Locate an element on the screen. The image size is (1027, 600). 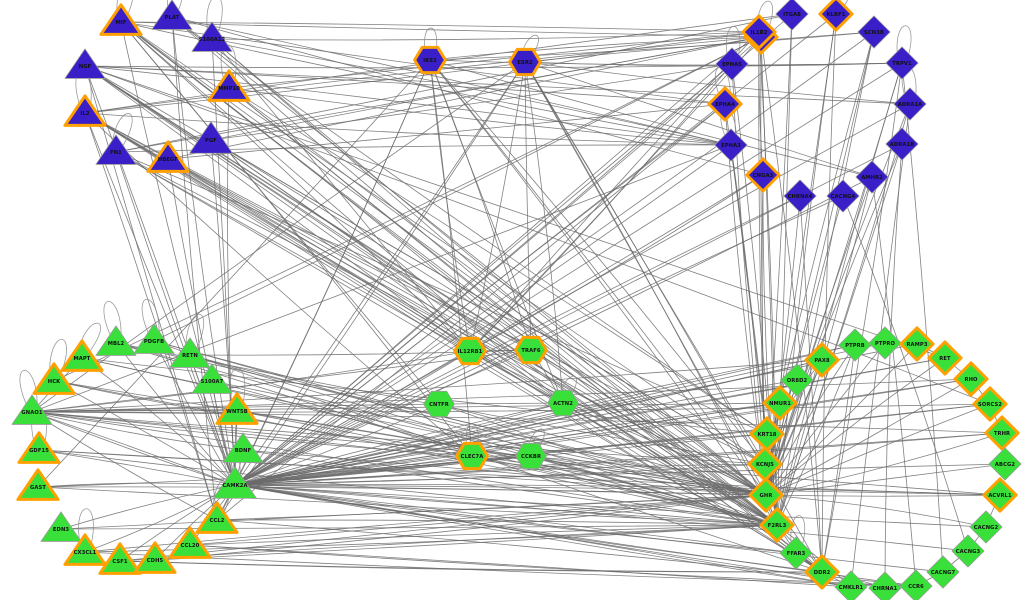
graph-node-csf1: CSF1 is located at coordinates (120, 558).